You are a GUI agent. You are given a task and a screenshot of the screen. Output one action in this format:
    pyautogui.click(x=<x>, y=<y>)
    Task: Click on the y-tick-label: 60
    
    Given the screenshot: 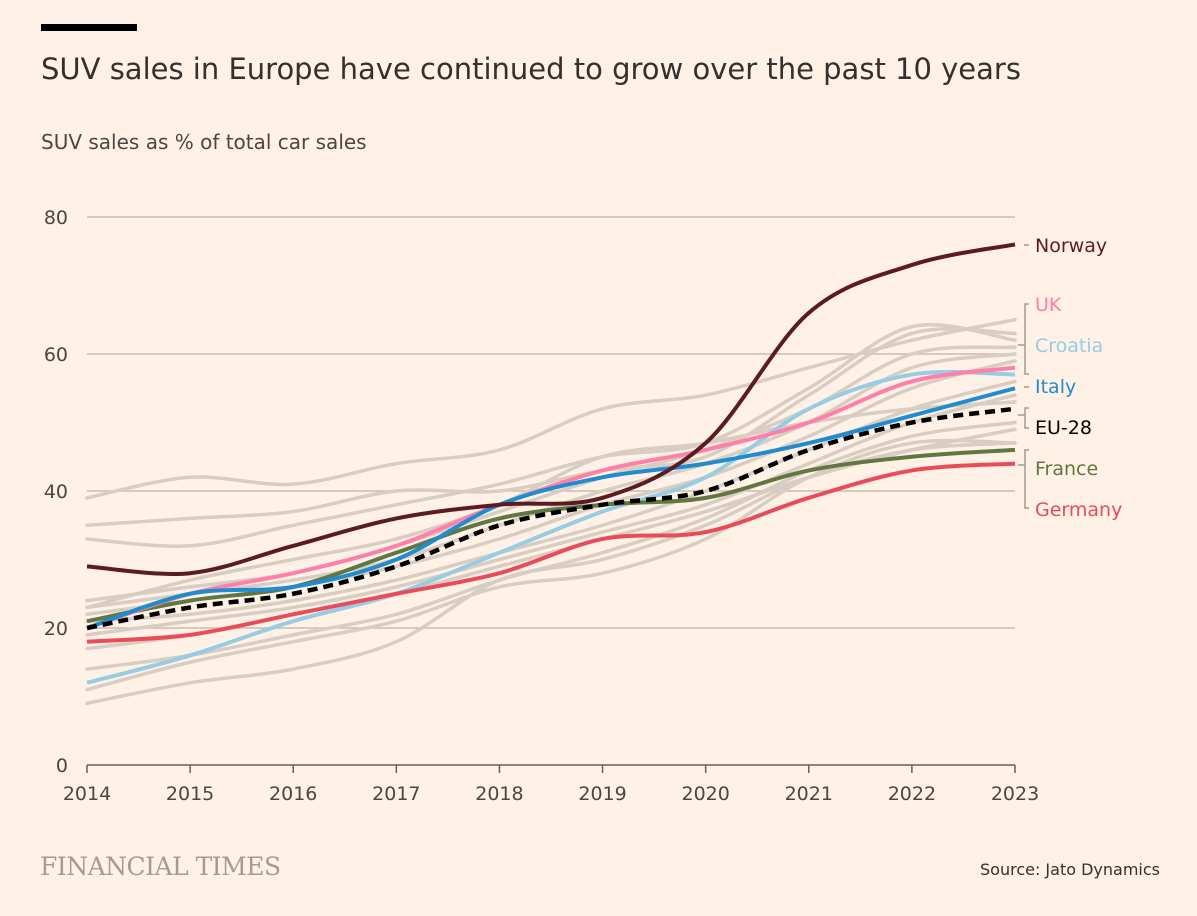 What is the action you would take?
    pyautogui.click(x=56, y=355)
    